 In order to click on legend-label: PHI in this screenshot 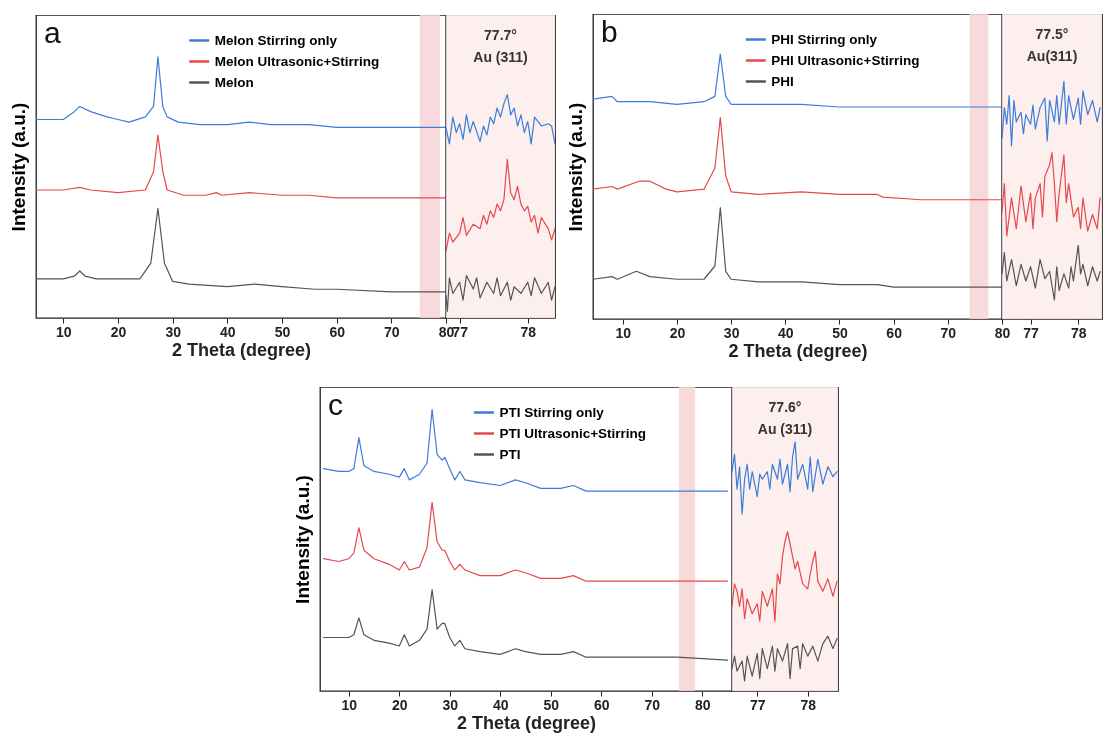, I will do `click(782, 81)`.